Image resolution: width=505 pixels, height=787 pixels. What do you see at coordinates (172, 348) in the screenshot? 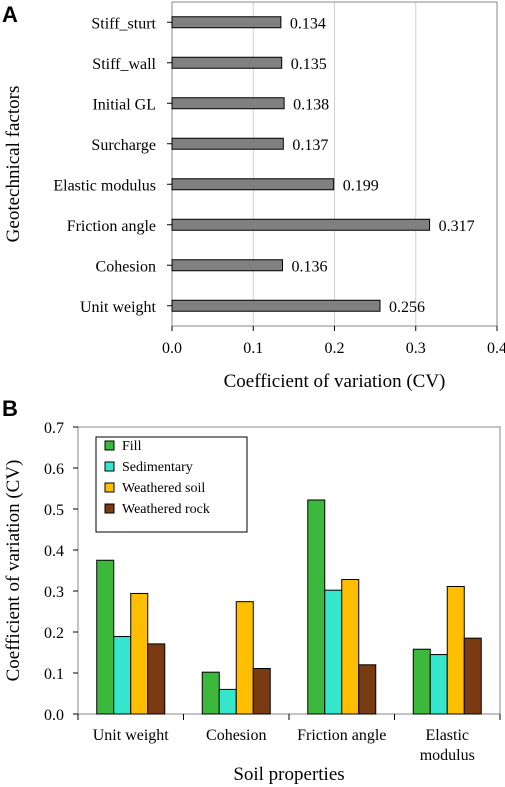
I see `x-tick-label: 0.0` at bounding box center [172, 348].